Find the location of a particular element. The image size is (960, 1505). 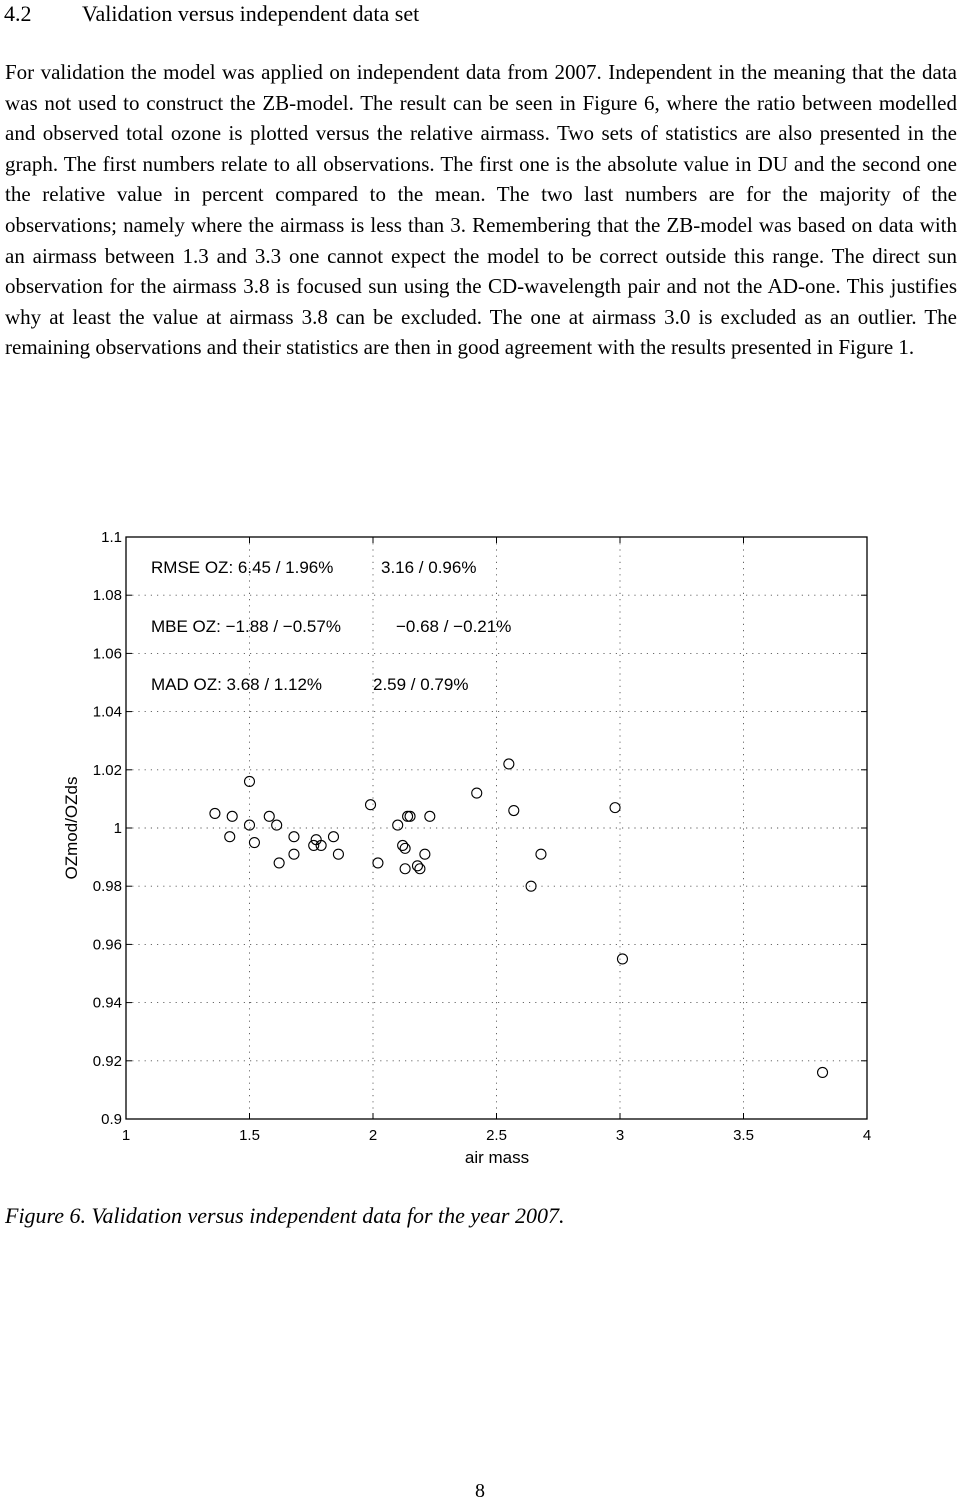

x-tick-label: 2 is located at coordinates (373, 1135).